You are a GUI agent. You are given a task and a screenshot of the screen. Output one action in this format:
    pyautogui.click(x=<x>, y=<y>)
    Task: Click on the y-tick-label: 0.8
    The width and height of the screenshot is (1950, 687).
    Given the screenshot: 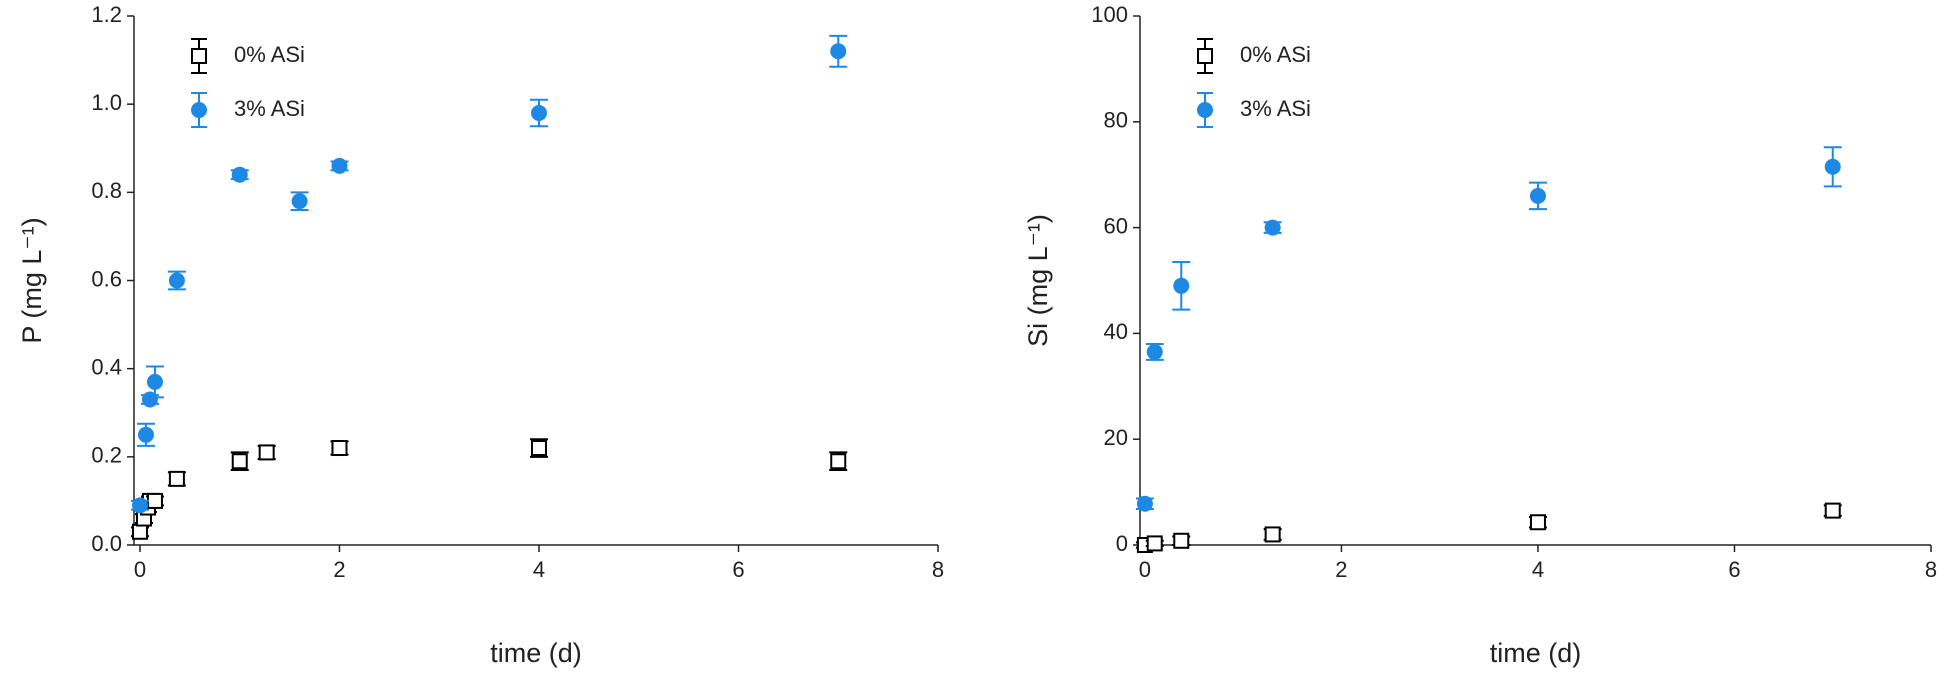 What is the action you would take?
    pyautogui.click(x=106, y=190)
    